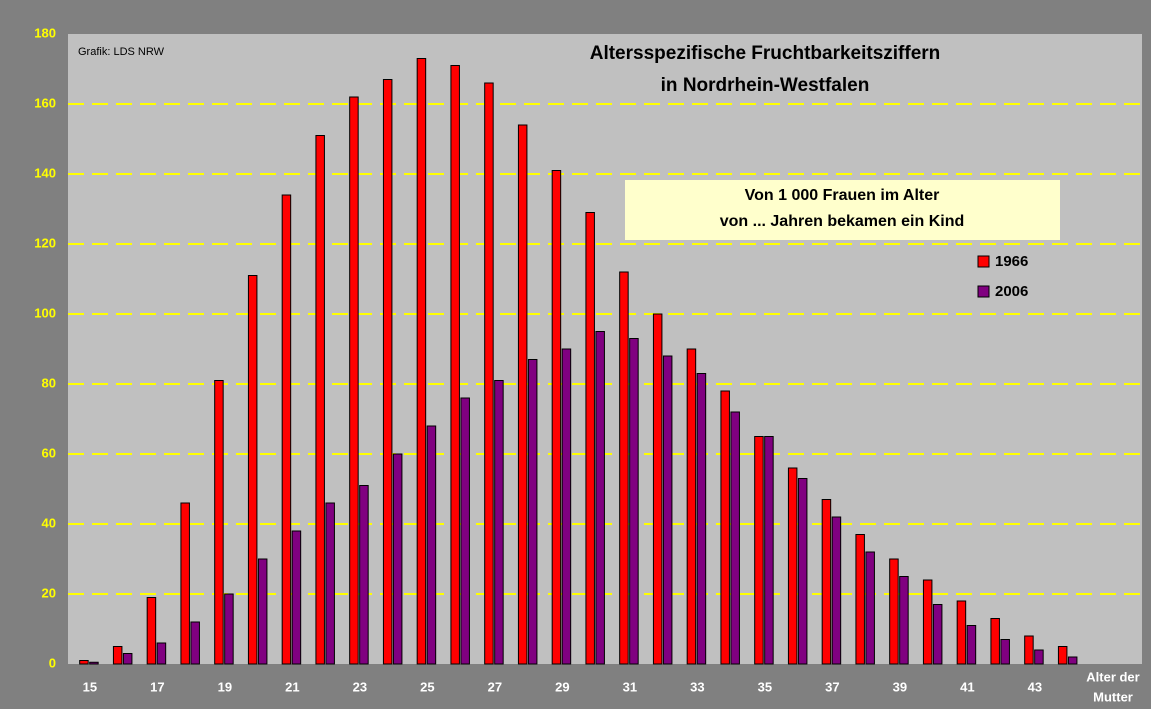 The height and width of the screenshot is (709, 1151). Describe the element at coordinates (45, 172) in the screenshot. I see `y-tick-label: 140` at that location.